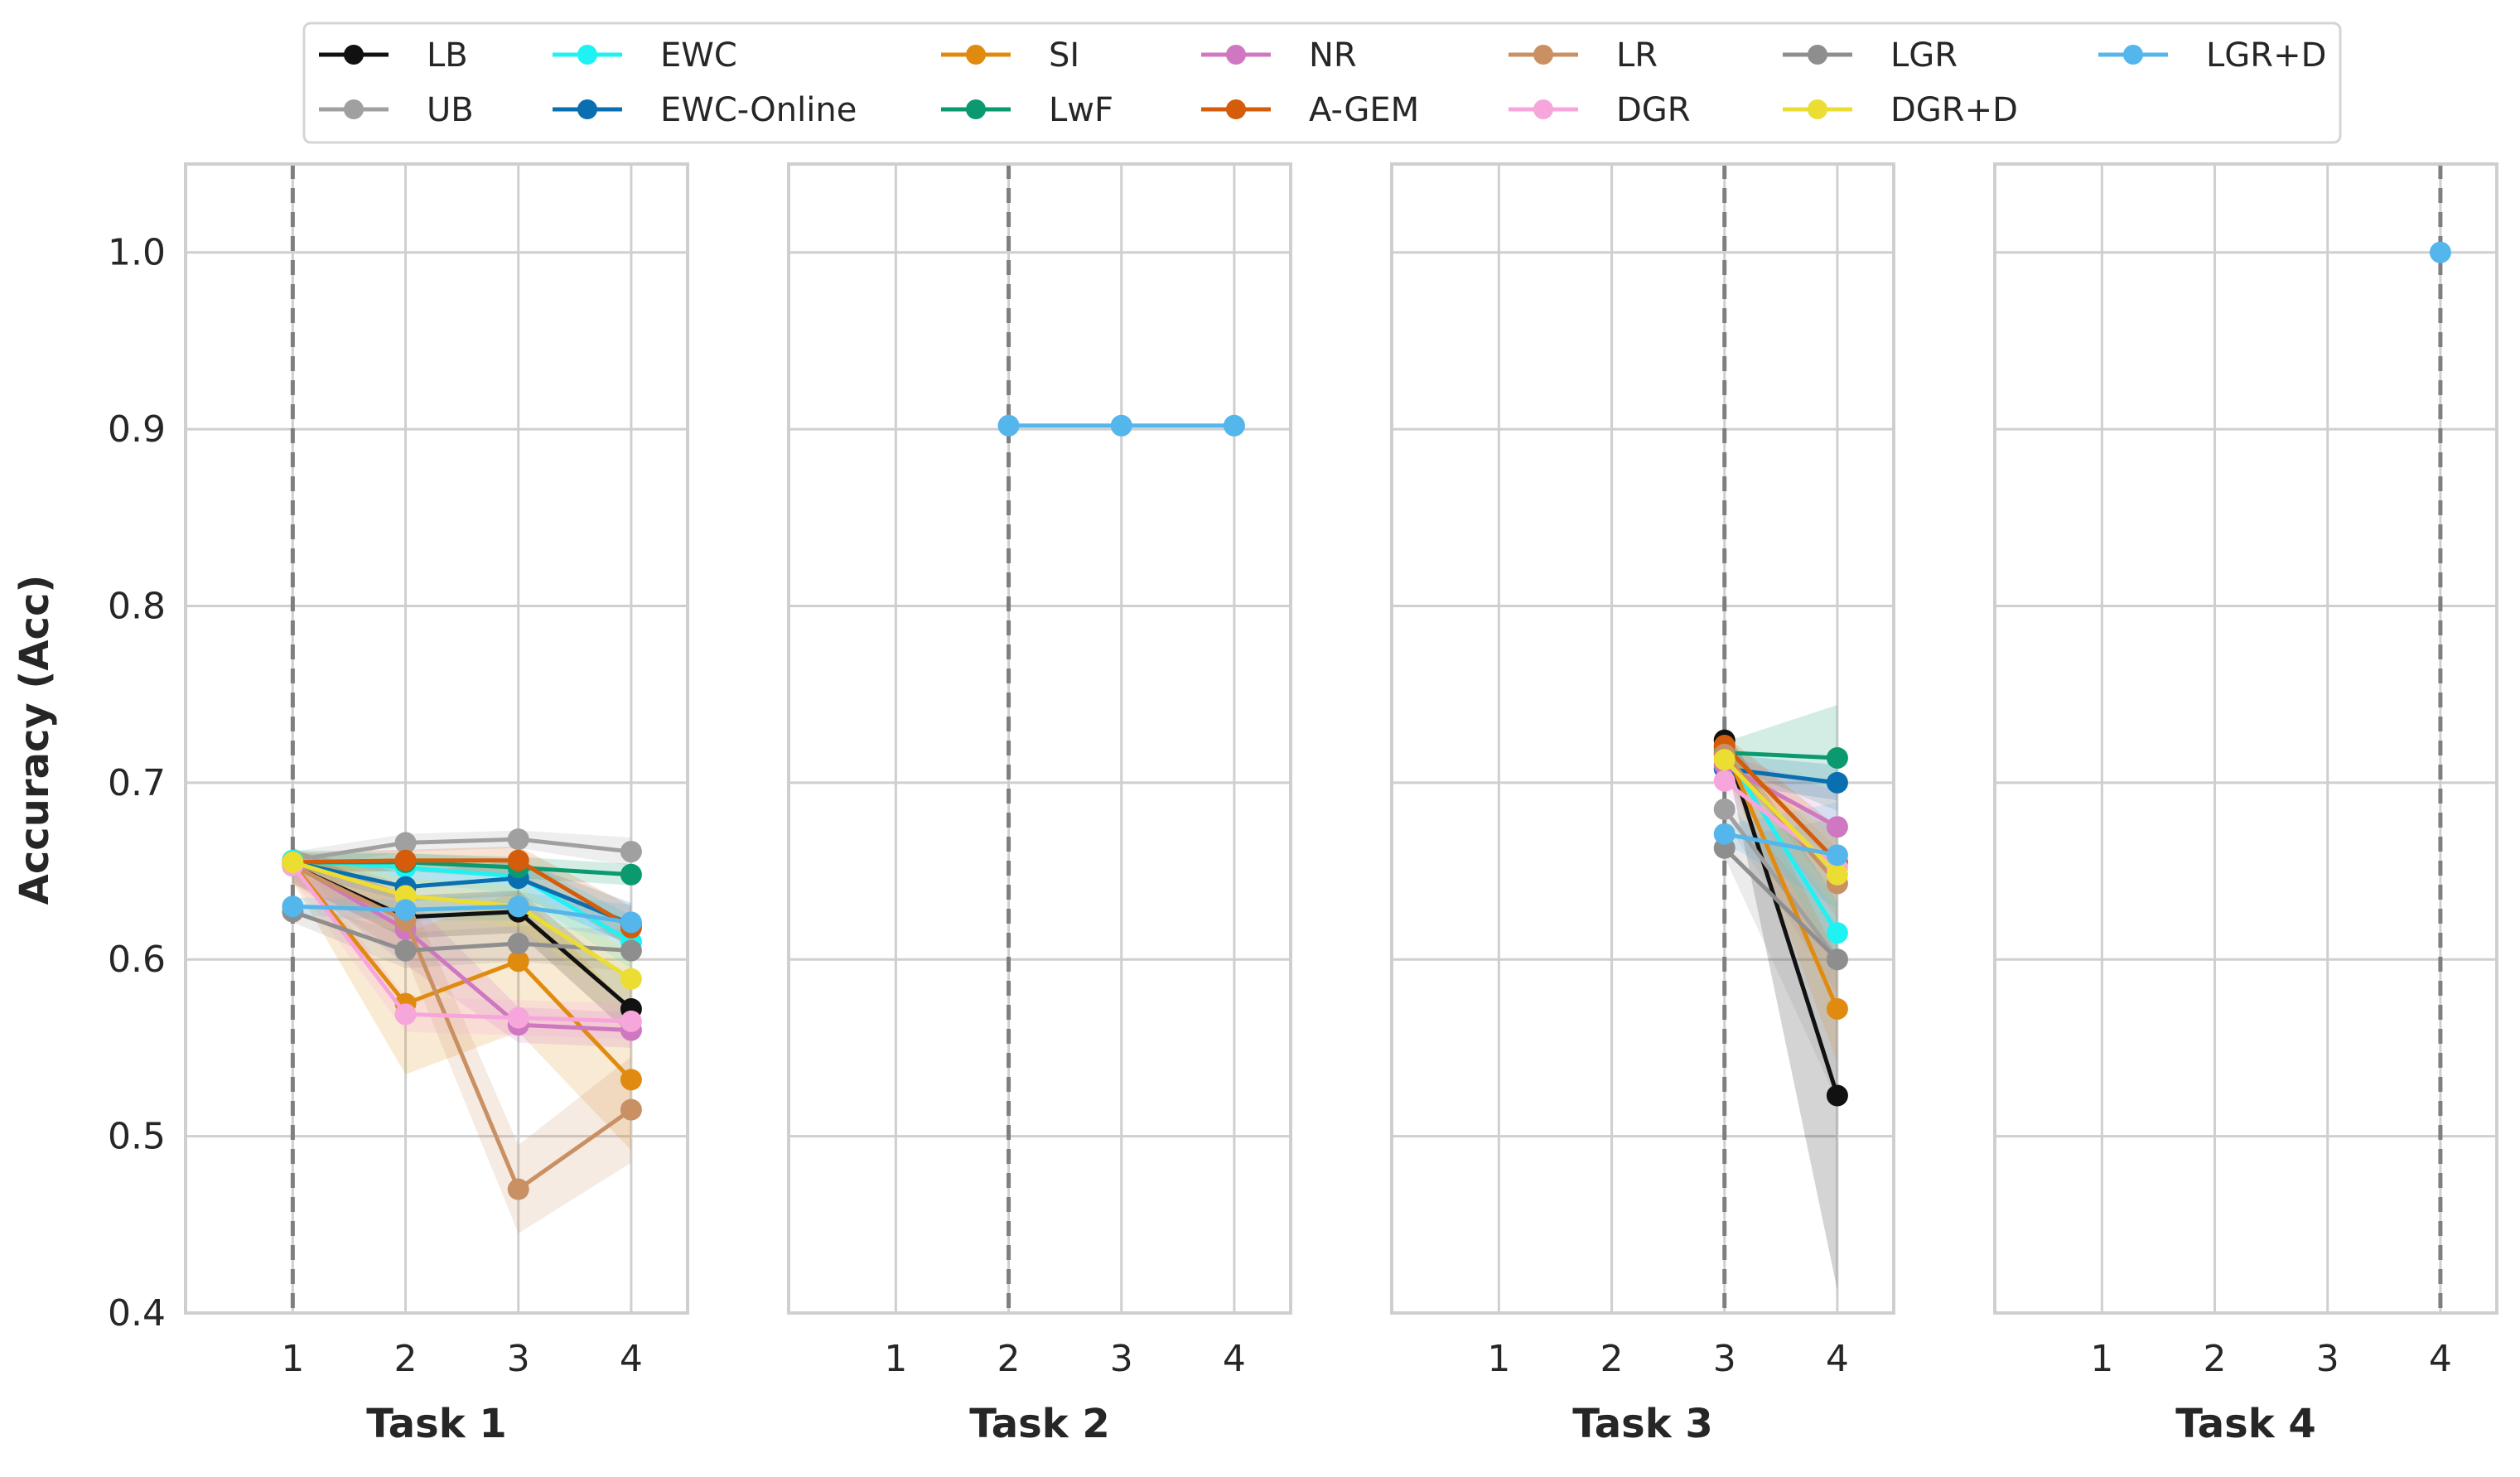 The image size is (2520, 1477). I want to click on task-1-band-lr, so click(461, 1040).